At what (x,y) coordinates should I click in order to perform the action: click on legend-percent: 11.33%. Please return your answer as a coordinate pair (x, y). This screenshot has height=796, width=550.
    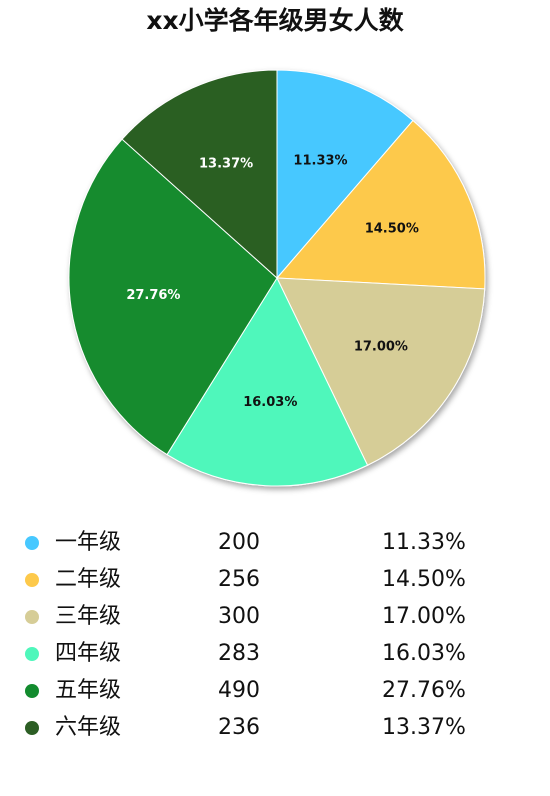
    Looking at the image, I should click on (424, 542).